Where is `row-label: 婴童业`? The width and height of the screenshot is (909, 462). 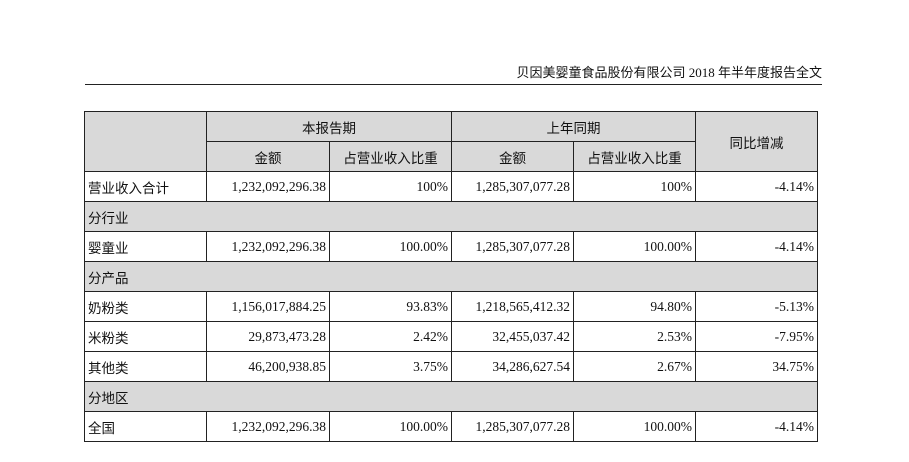 row-label: 婴童业 is located at coordinates (145, 246).